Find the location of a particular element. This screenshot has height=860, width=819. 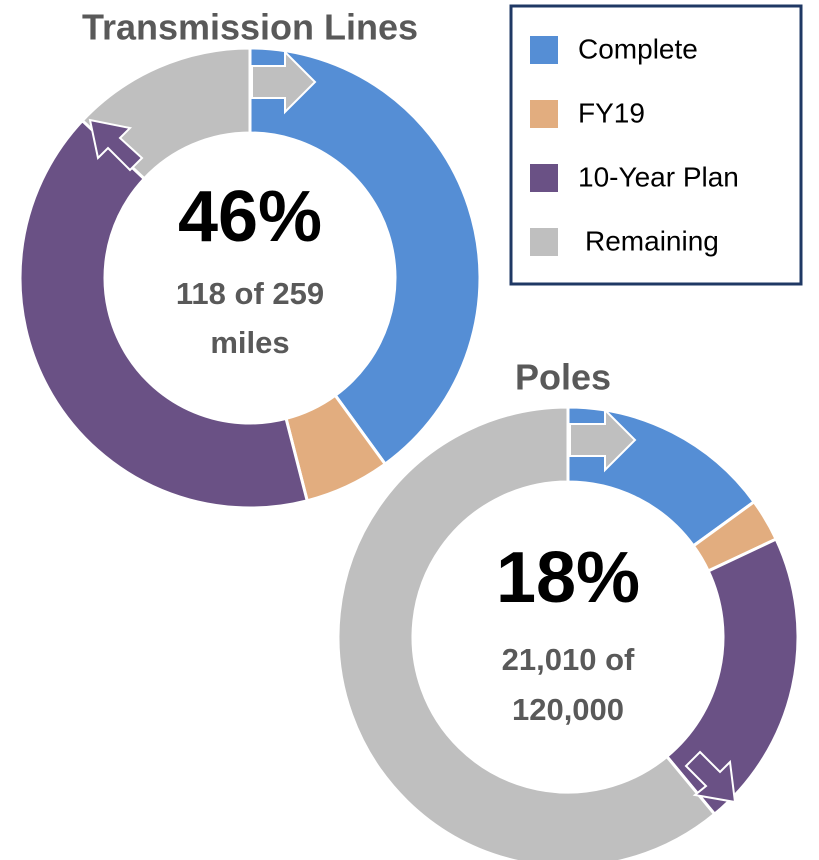

chart-title: Transmission Lines is located at coordinates (250, 27).